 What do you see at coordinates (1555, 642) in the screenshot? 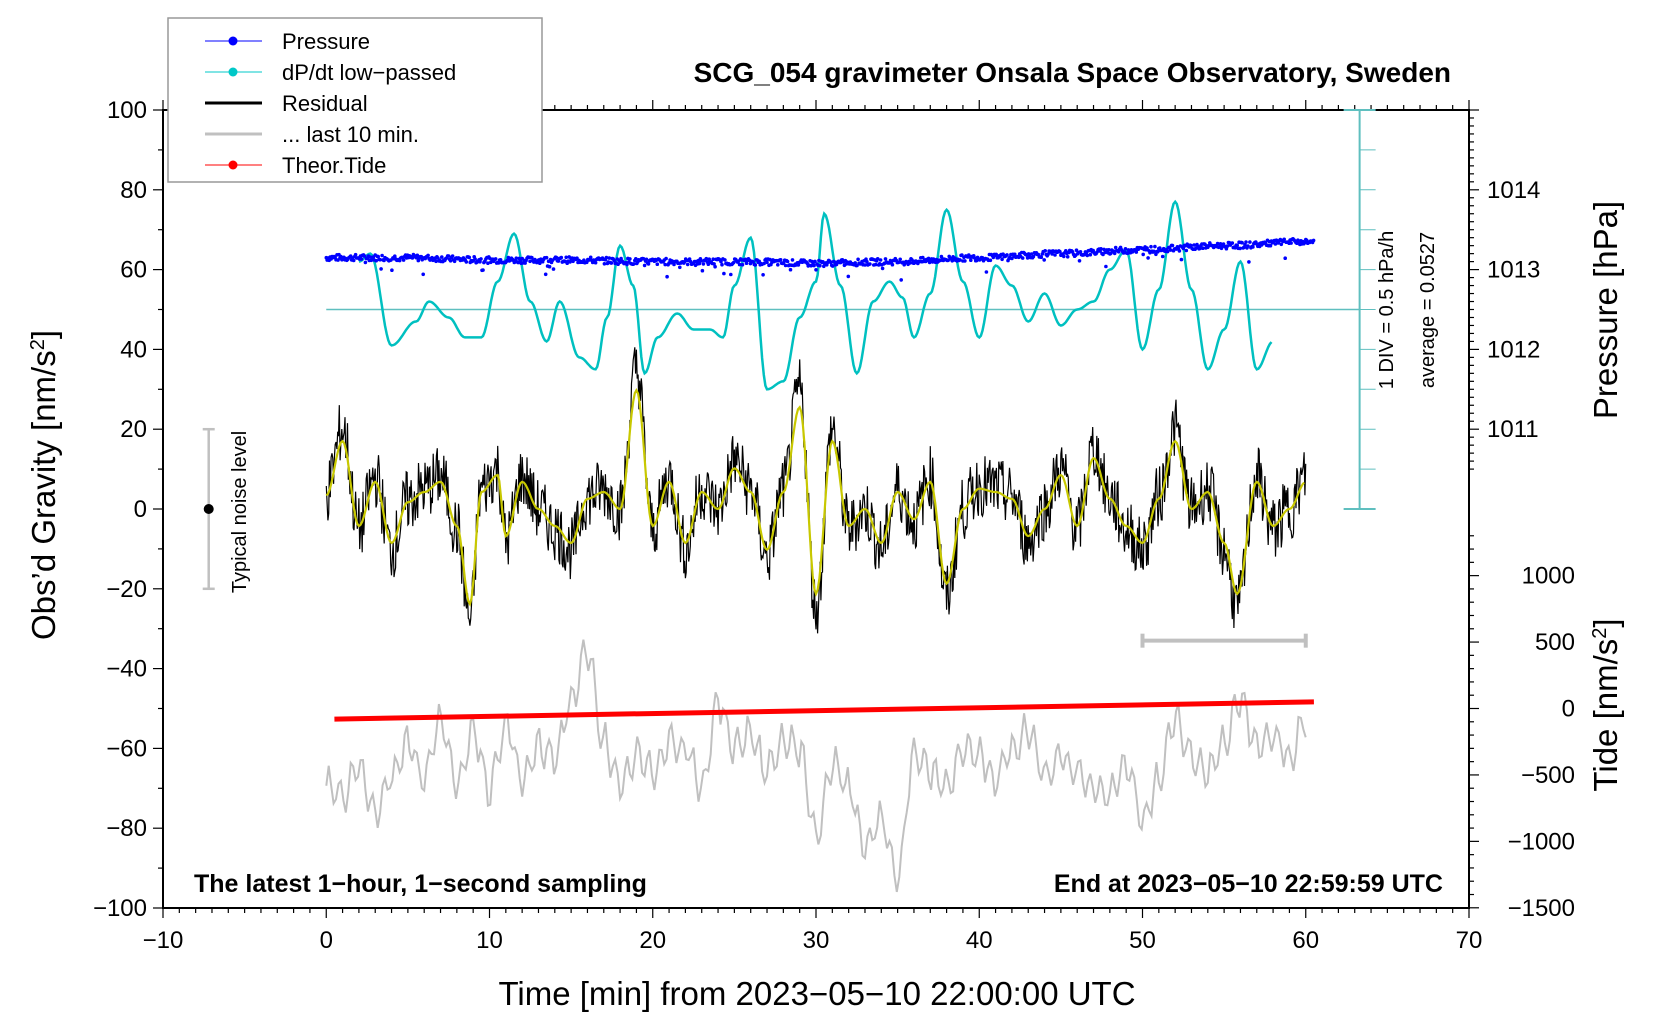
I see `tide-tick-label: 500` at bounding box center [1555, 642].